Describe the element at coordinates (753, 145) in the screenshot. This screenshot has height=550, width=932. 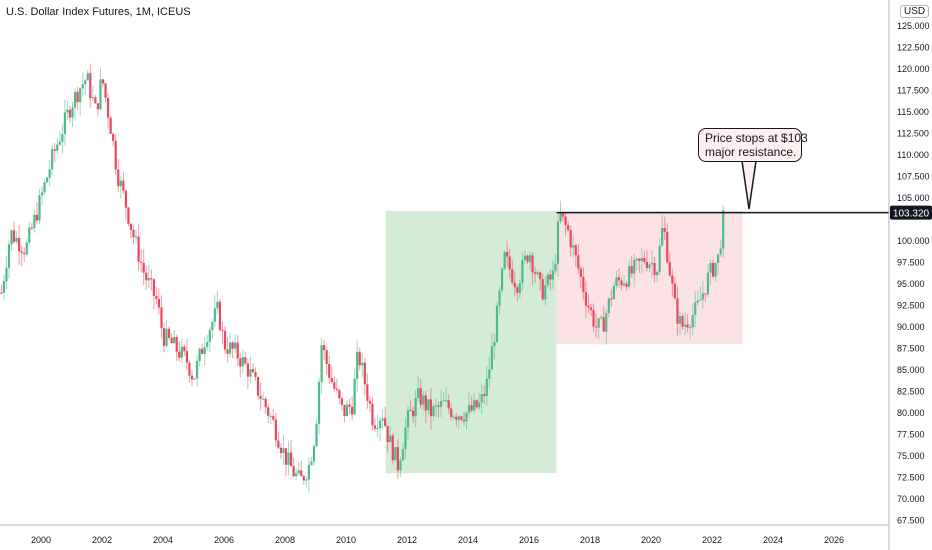
I see `annotation-callout: Price stops at $103 major resistance.` at that location.